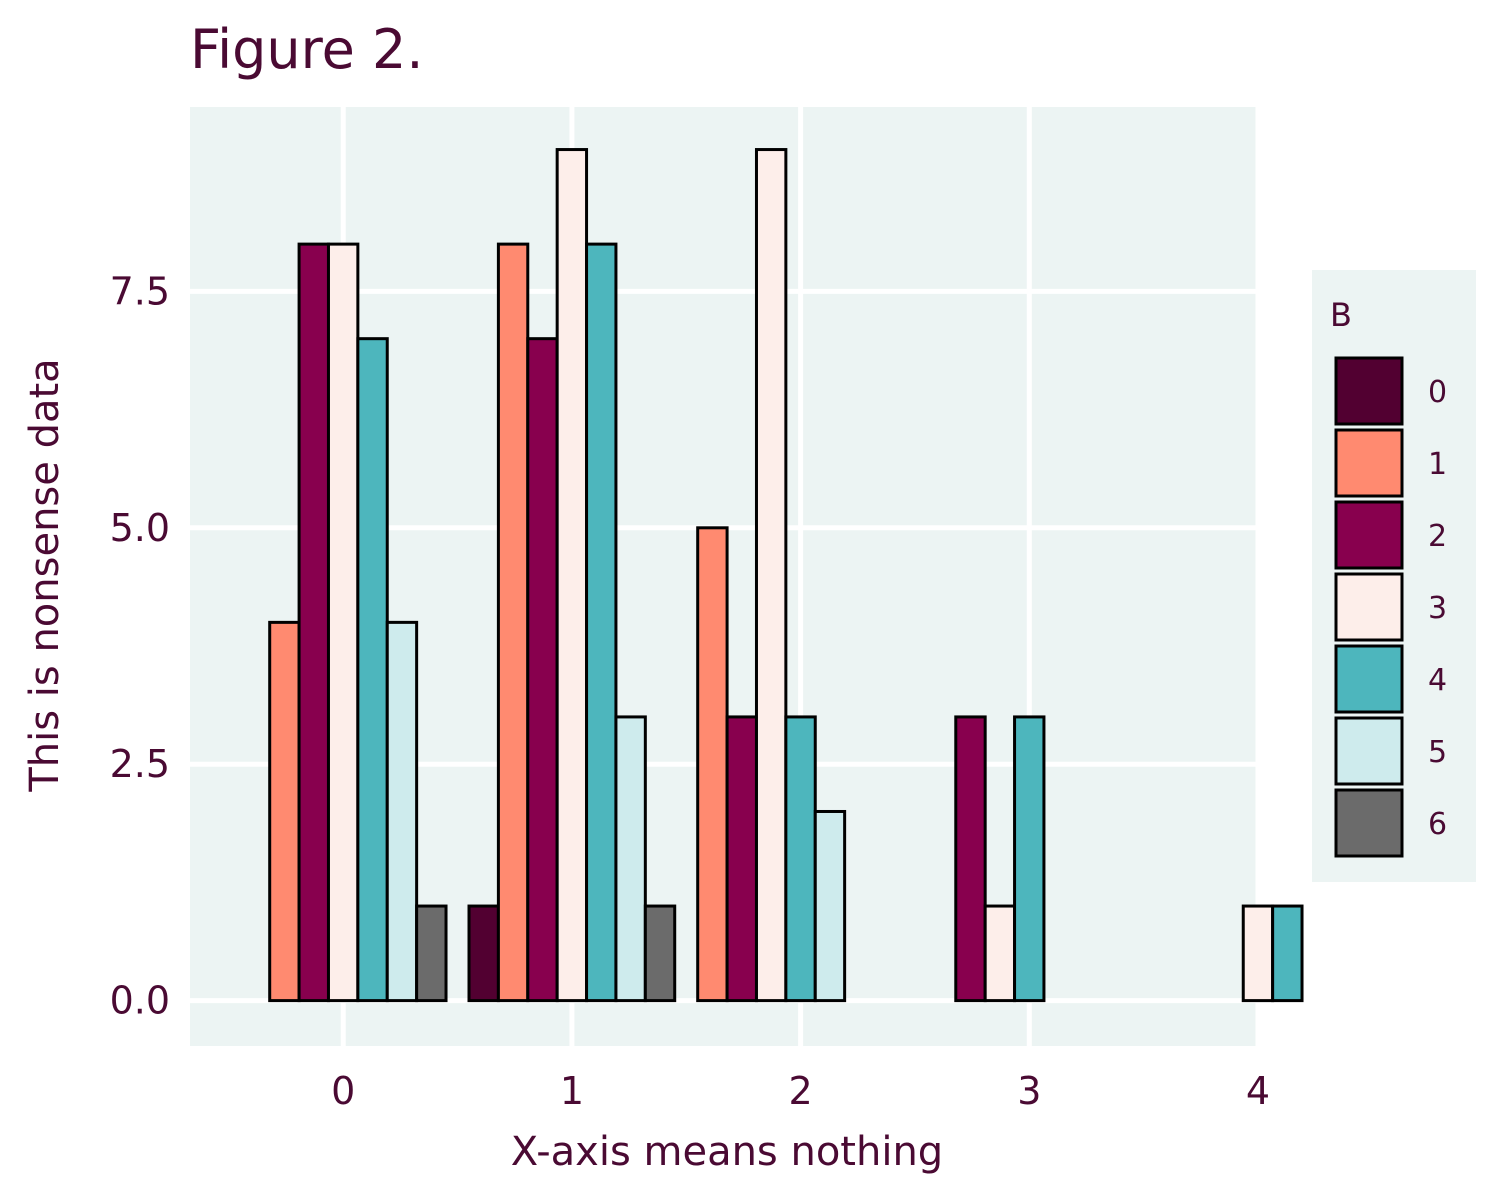  What do you see at coordinates (1437, 464) in the screenshot?
I see `legend-label-1: 1` at bounding box center [1437, 464].